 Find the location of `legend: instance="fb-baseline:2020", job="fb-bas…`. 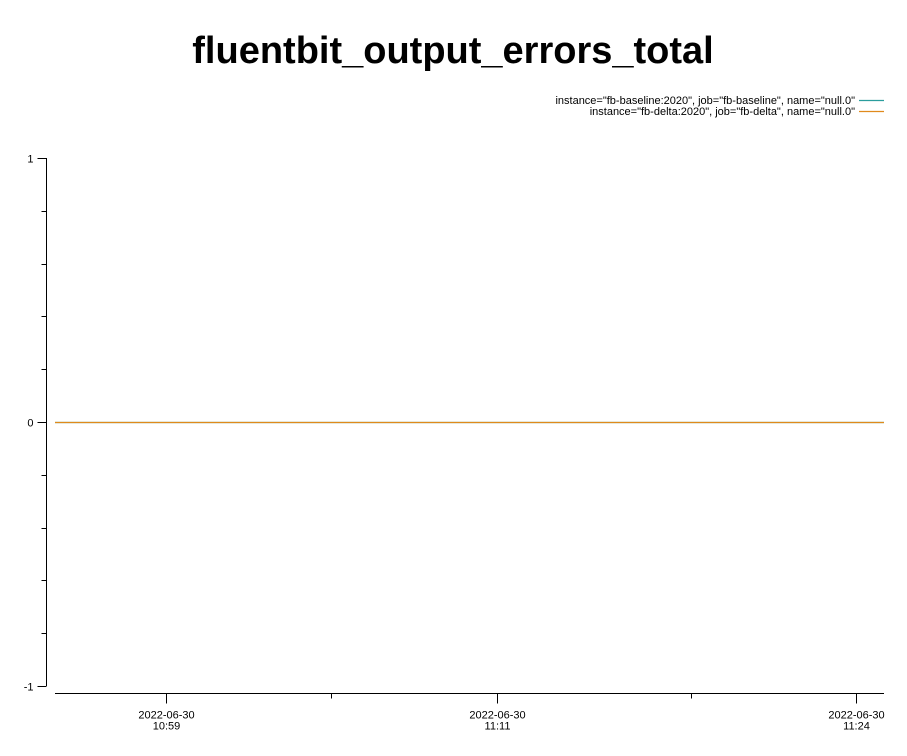

legend: instance="fb-baseline:2020", job="fb-bas… is located at coordinates (719, 106).